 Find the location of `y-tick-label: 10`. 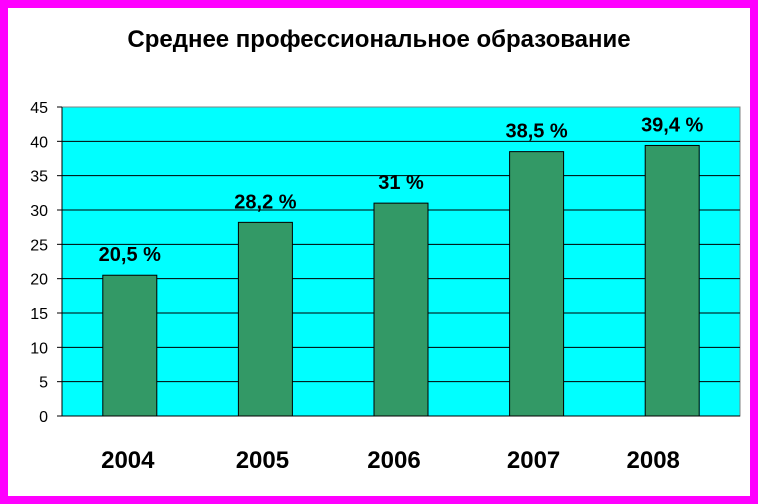

y-tick-label: 10 is located at coordinates (39, 348).